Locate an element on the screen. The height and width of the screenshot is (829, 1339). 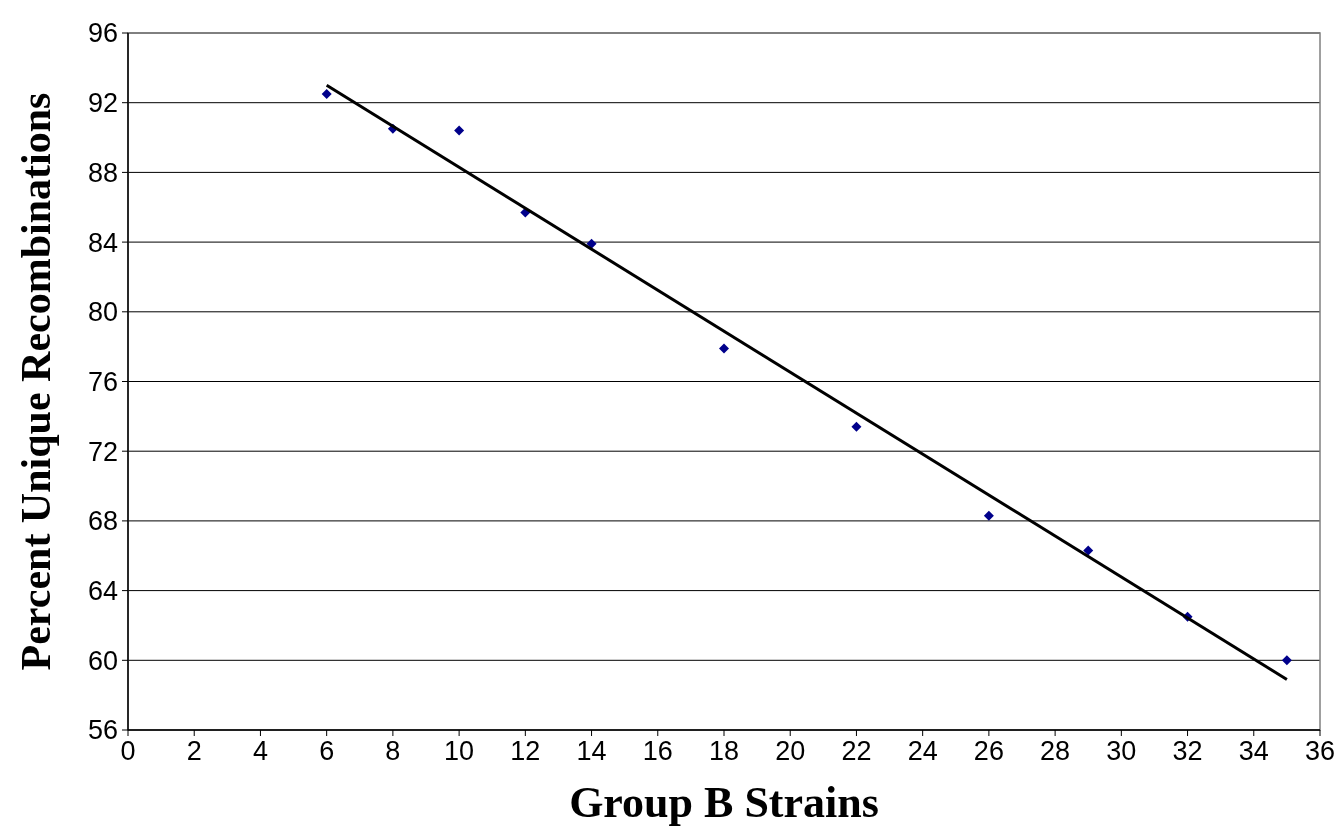
y-tick-label: 76 is located at coordinates (102, 381).